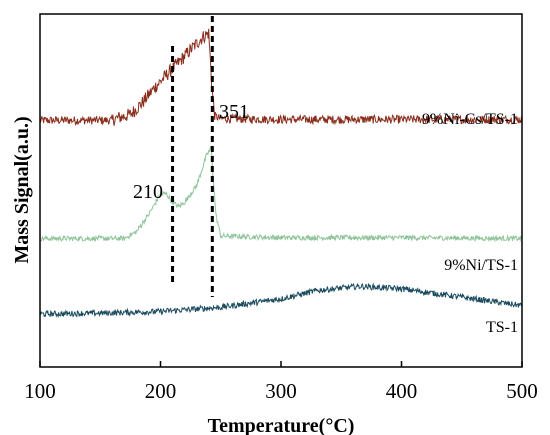 This screenshot has width=550, height=435. I want to click on annotations: 210 351, so click(191, 152).